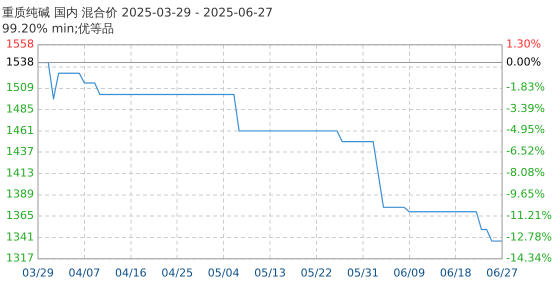  What do you see at coordinates (529, 215) in the screenshot?
I see `y2-tick-label: -11.21%` at bounding box center [529, 215].